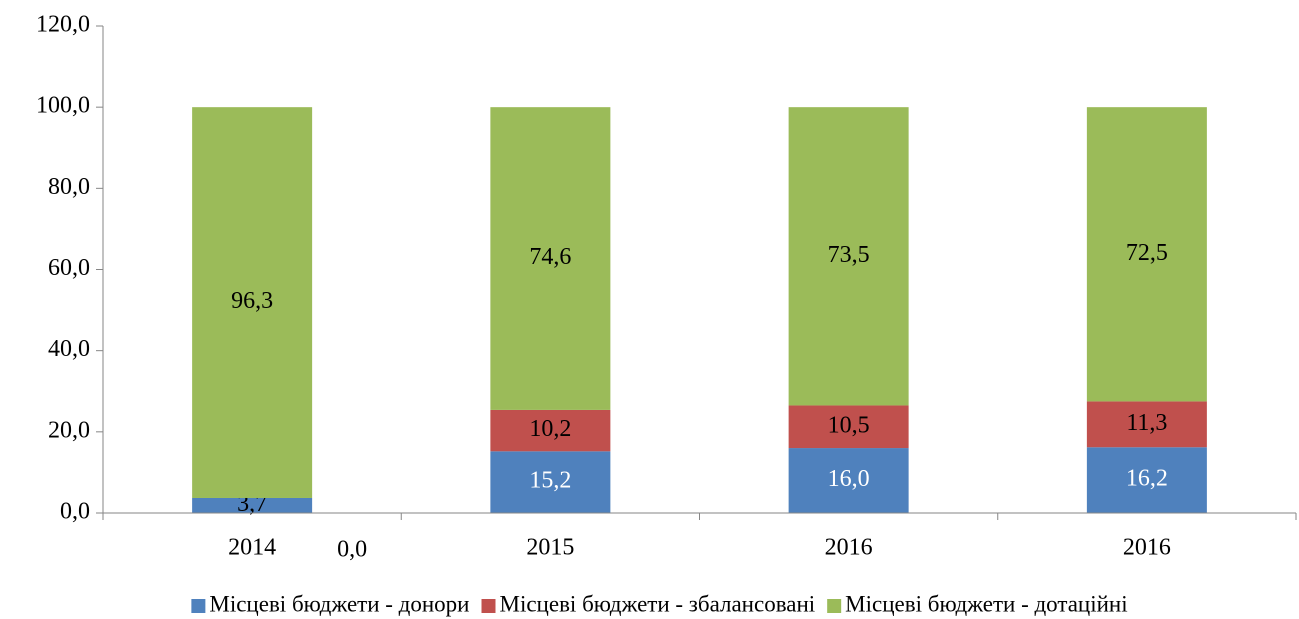 This screenshot has width=1299, height=619. Describe the element at coordinates (352, 550) in the screenshot. I see `data-label: 0,0` at that location.